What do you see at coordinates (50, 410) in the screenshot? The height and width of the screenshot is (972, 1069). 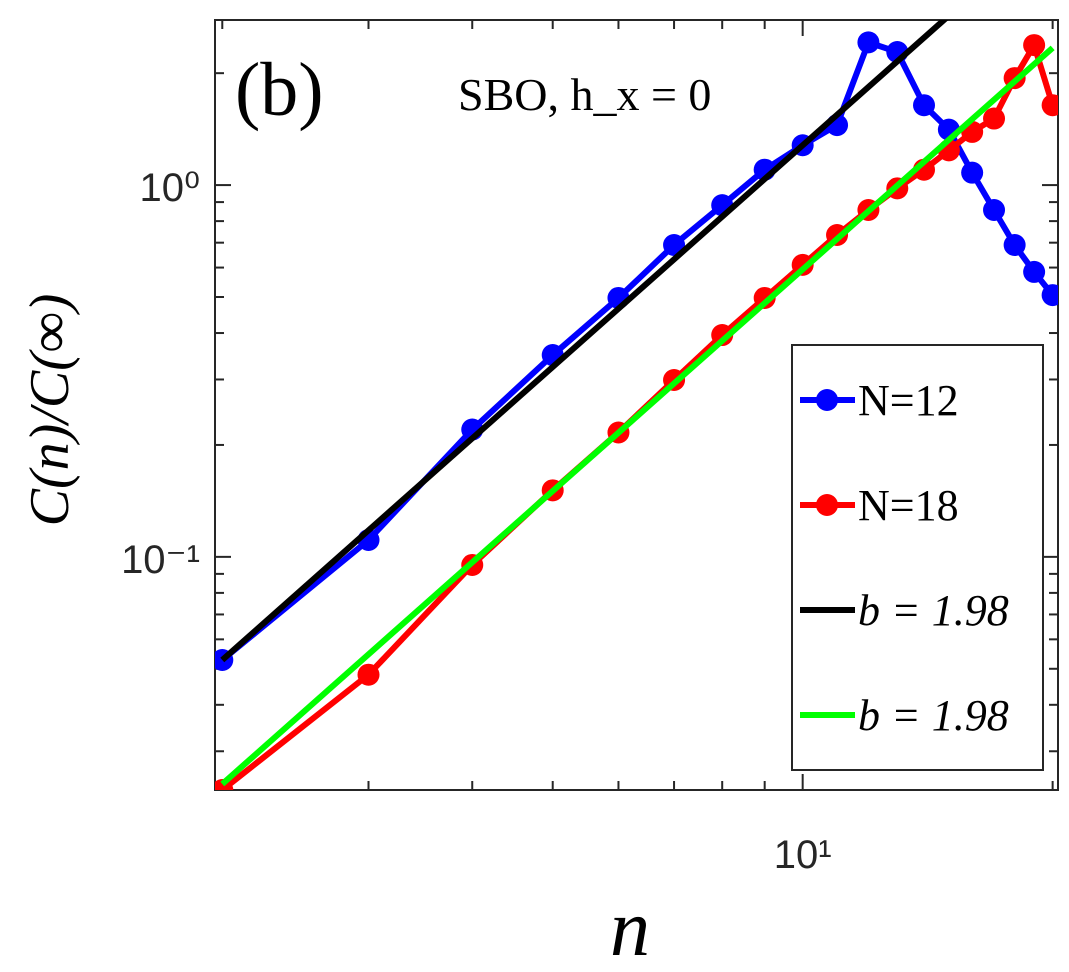 I see `y-axis-label: C(n)/C(∞)` at bounding box center [50, 410].